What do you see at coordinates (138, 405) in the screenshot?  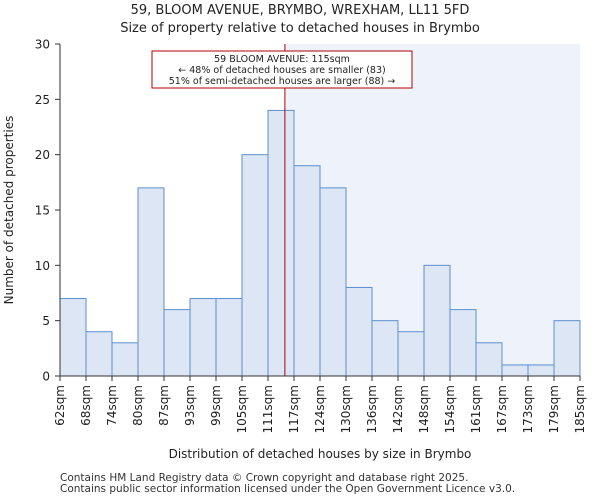 I see `x-tick-label: 80sqm` at bounding box center [138, 405].